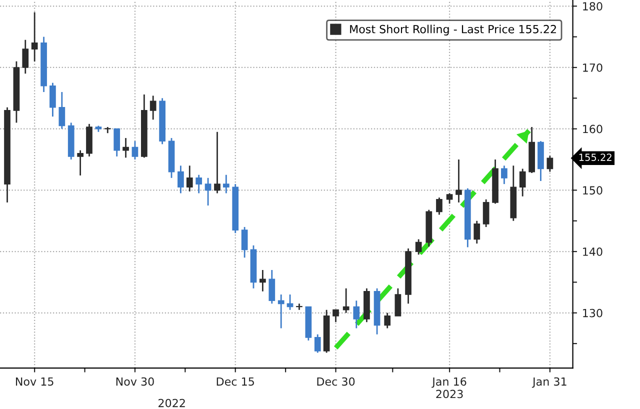 The image size is (640, 409). What do you see at coordinates (35, 381) in the screenshot?
I see `x-tick-label: Nov 15` at bounding box center [35, 381].